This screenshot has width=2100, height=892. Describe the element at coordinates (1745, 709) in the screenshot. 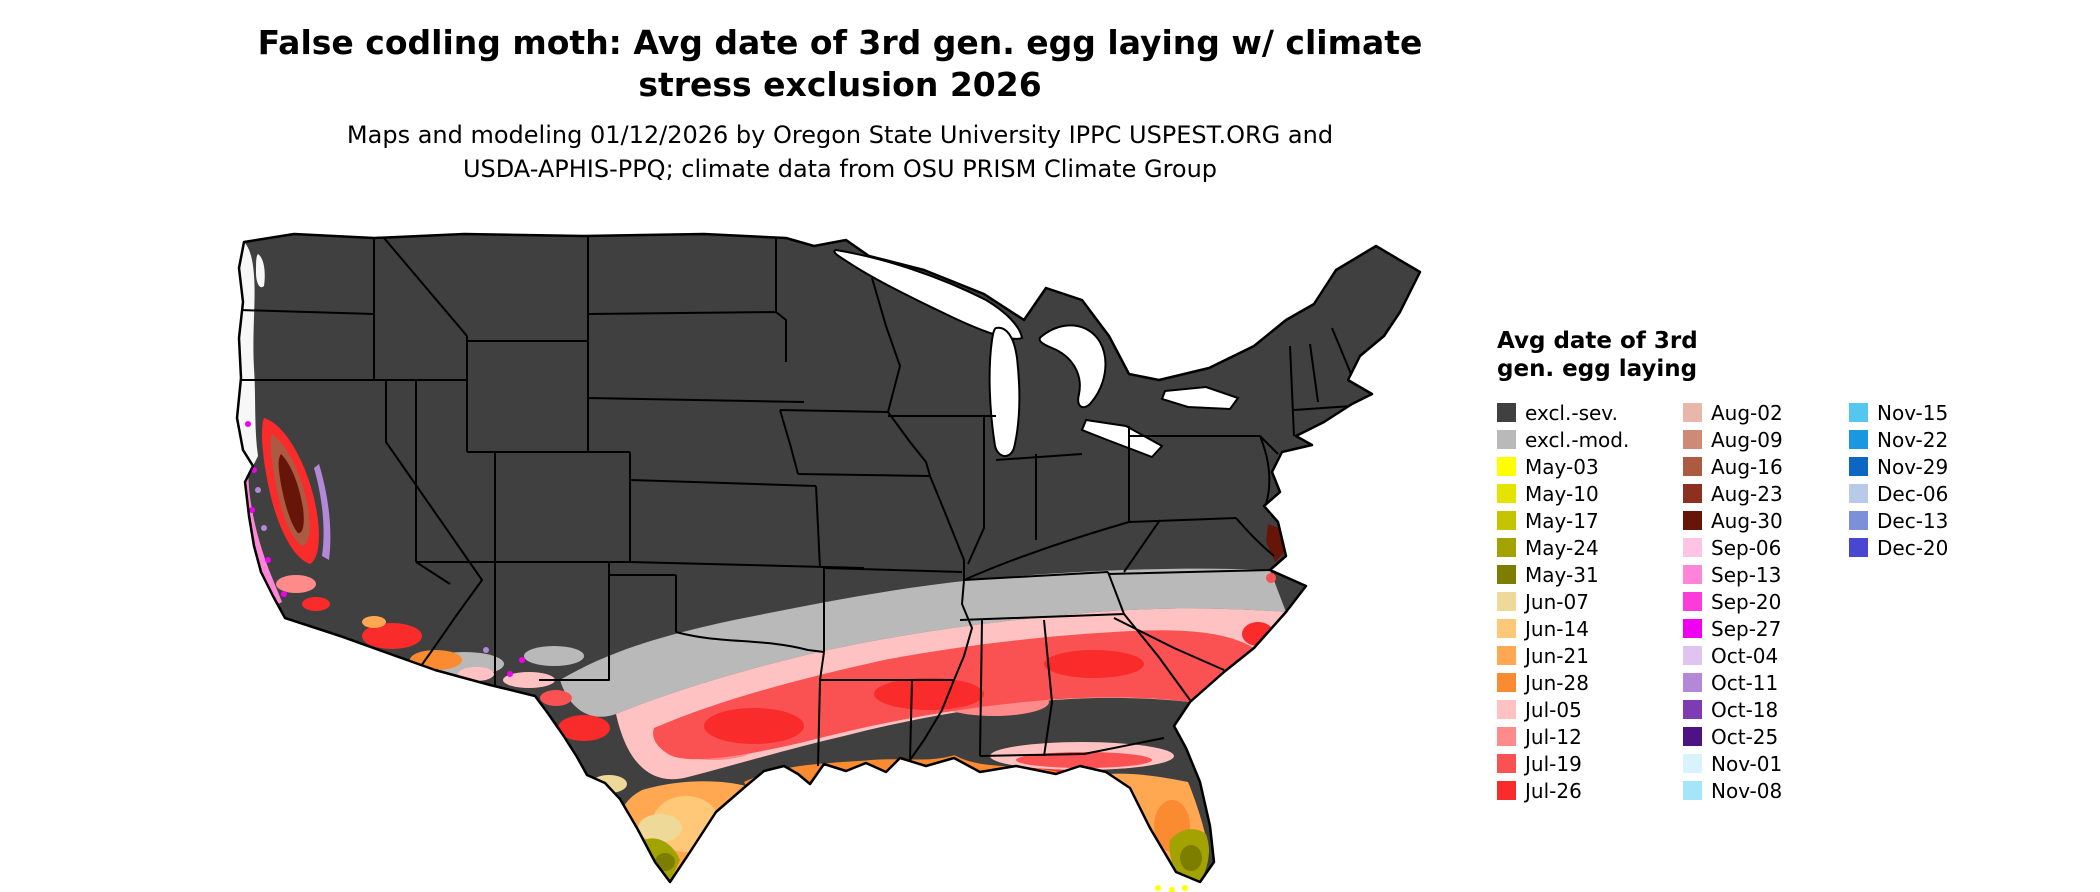

I see `legend-label: Oct-18` at that location.